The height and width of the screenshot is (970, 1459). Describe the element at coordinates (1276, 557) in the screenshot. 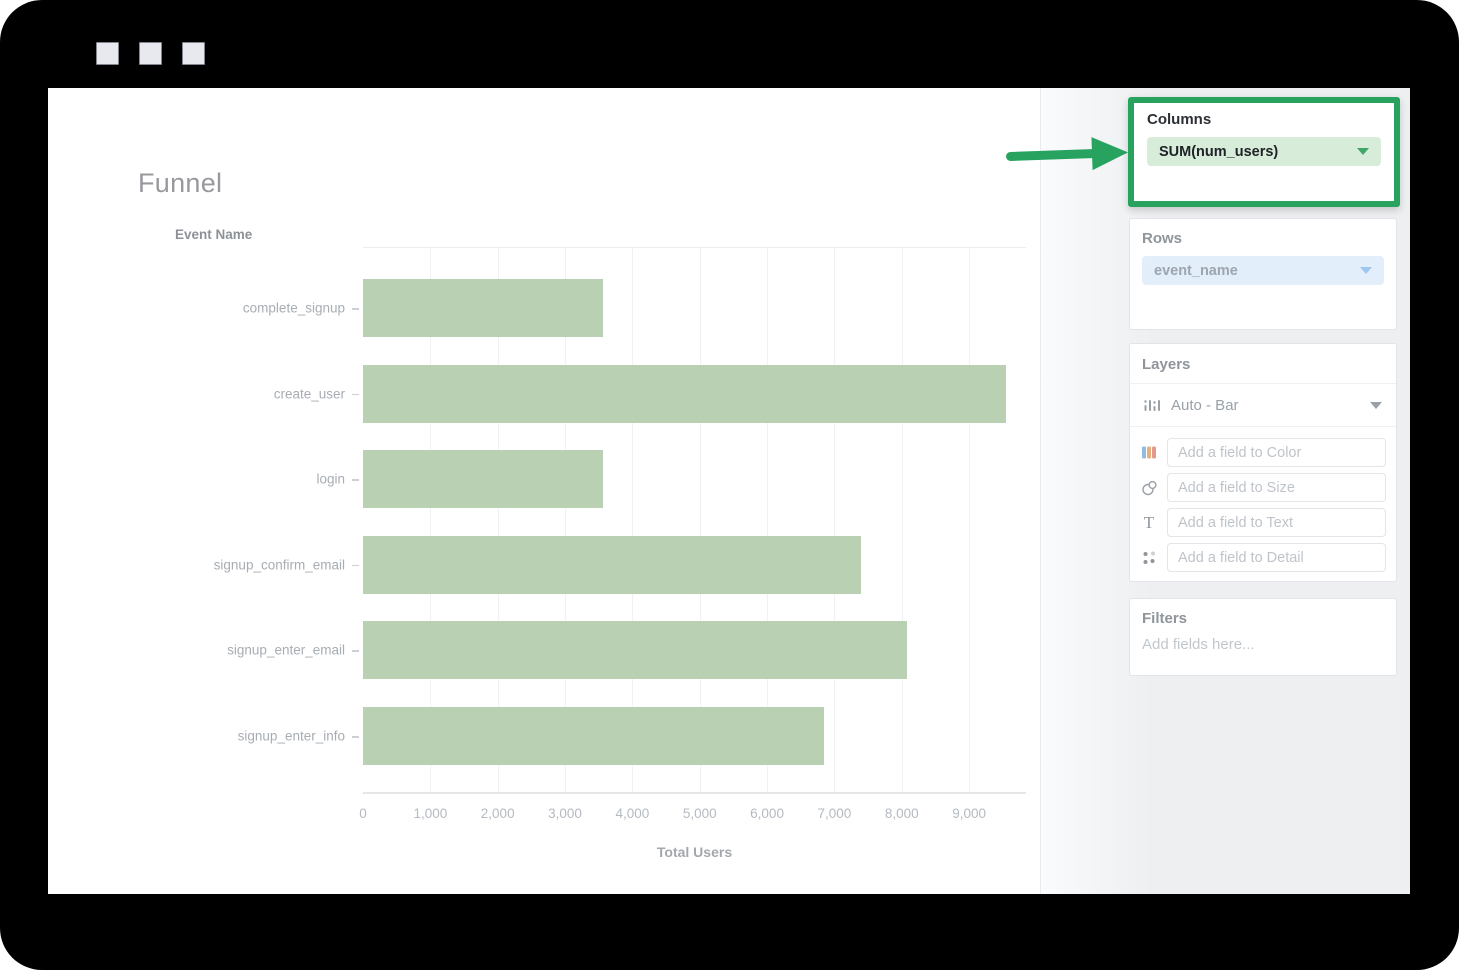

I see `detail-field-input` at that location.